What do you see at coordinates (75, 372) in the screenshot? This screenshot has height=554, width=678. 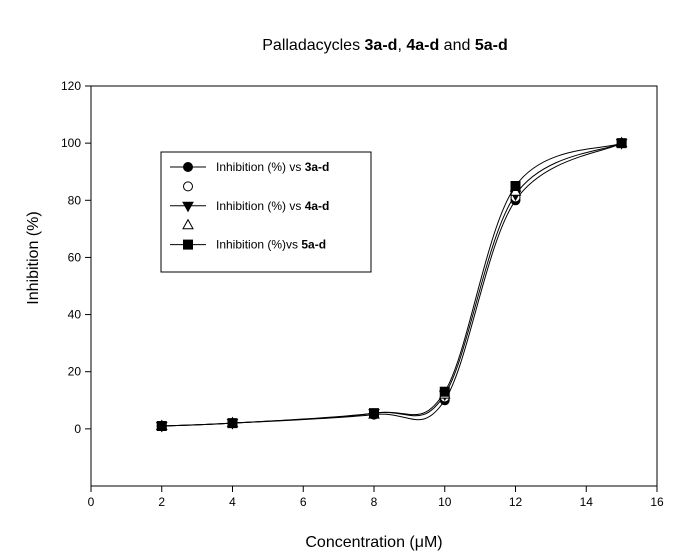 I see `y-tick-label: 20` at bounding box center [75, 372].